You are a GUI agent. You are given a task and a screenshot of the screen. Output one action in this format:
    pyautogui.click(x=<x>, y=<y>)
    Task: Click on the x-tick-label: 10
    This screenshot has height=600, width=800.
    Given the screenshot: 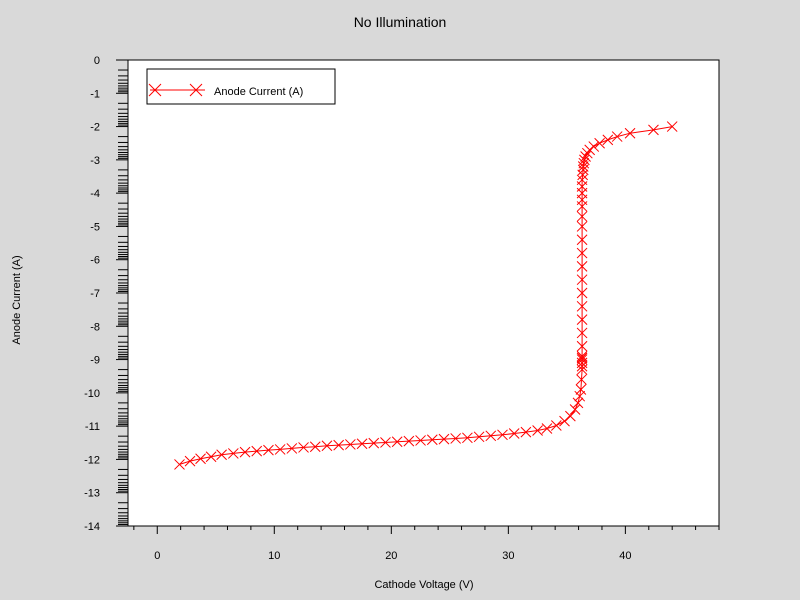 What is the action you would take?
    pyautogui.click(x=274, y=556)
    